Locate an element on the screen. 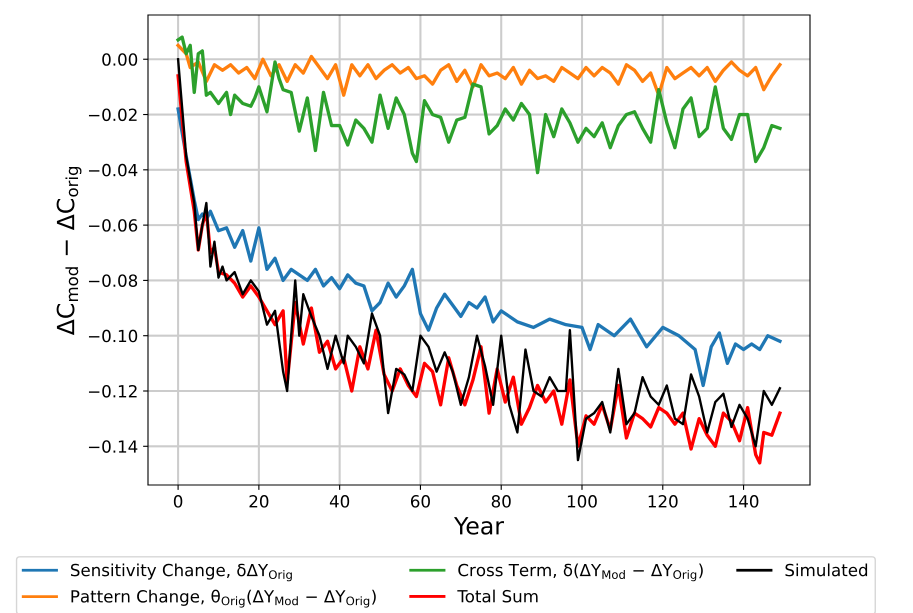 The image size is (913, 613). x-tick-label: 120 is located at coordinates (663, 501).